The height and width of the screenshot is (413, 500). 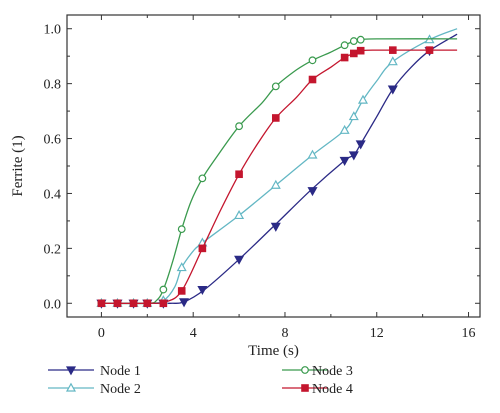 What do you see at coordinates (469, 333) in the screenshot?
I see `x-tick-label: 16` at bounding box center [469, 333].